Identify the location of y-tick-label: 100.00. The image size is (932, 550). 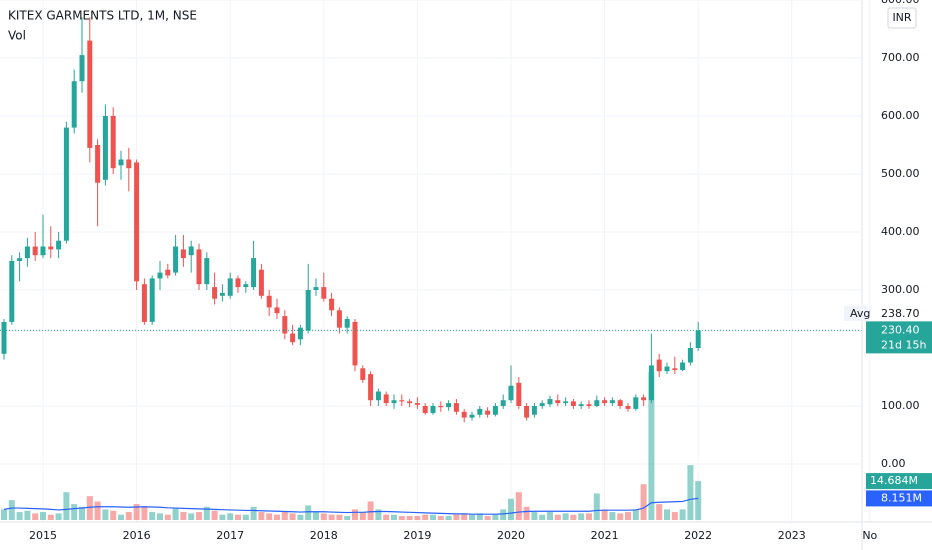
(900, 405).